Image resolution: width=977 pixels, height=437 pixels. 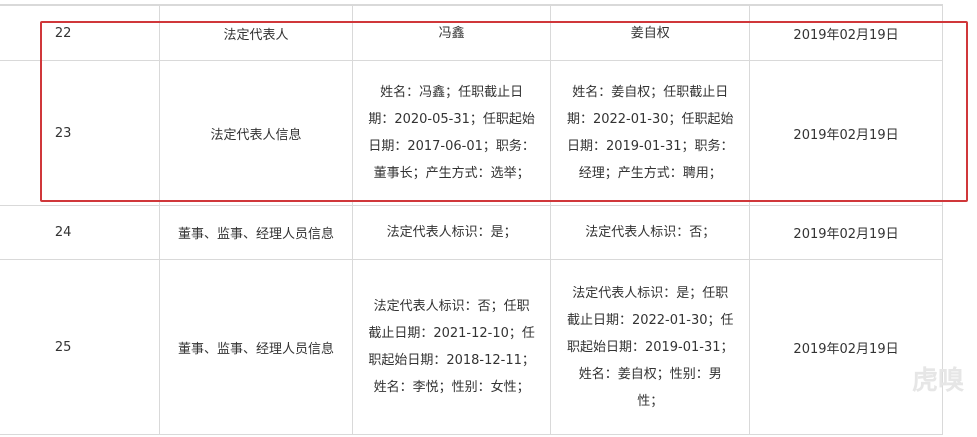 I want to click on change-item: 法定代表人信息, so click(x=256, y=133).